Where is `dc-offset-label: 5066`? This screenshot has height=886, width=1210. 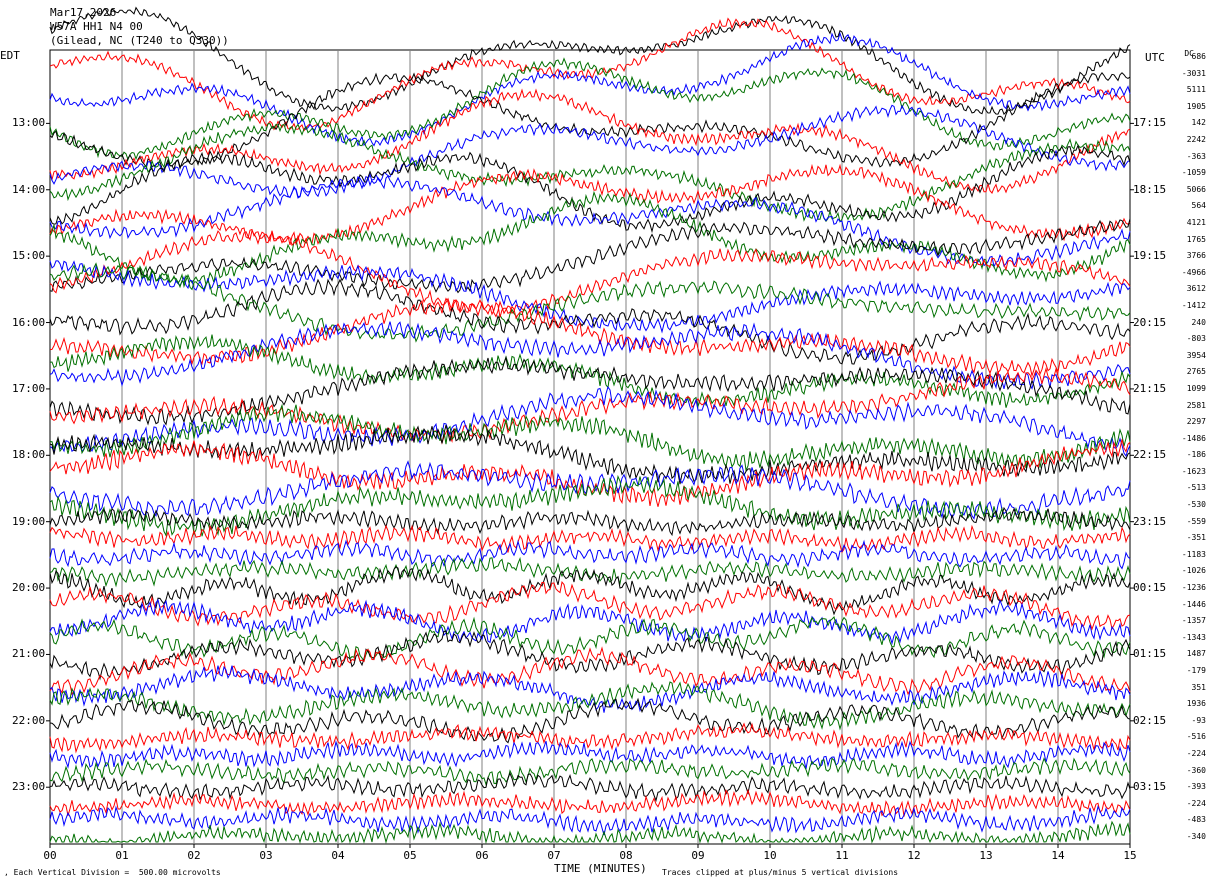
dc-offset-label: 5066 is located at coordinates (1196, 189).